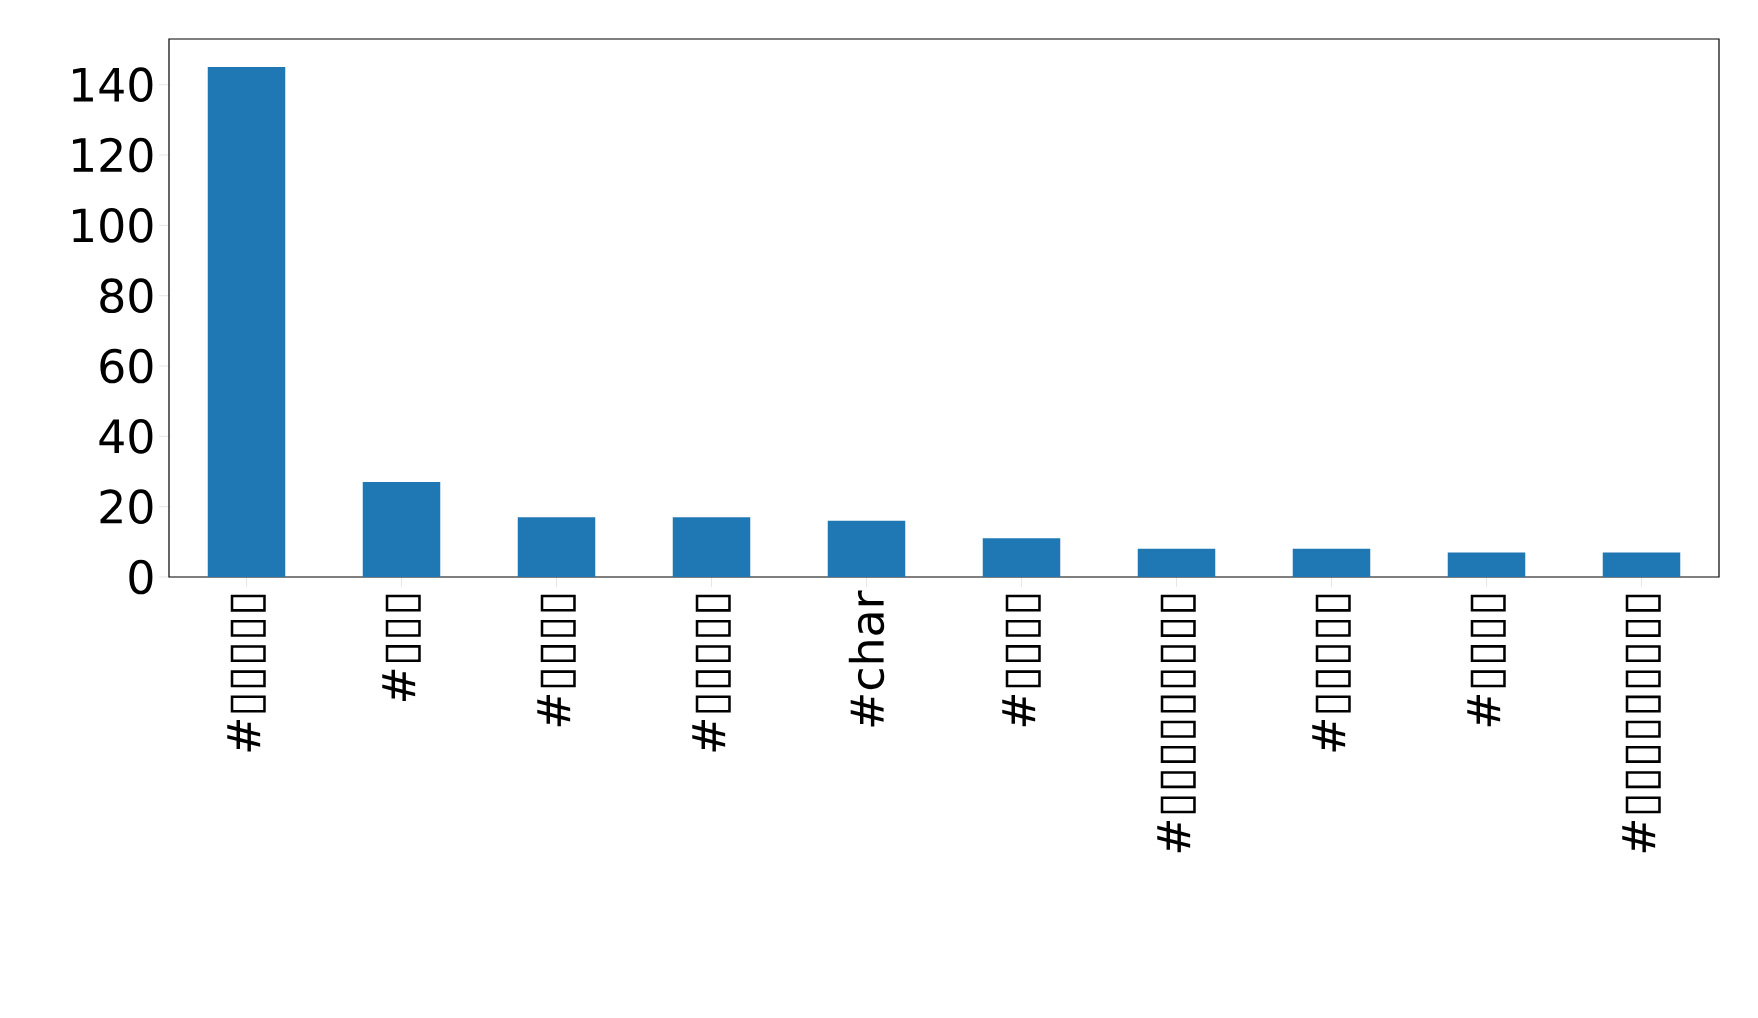 Image resolution: width=1758 pixels, height=1018 pixels. What do you see at coordinates (126, 507) in the screenshot?
I see `y-tick-label: 20` at bounding box center [126, 507].